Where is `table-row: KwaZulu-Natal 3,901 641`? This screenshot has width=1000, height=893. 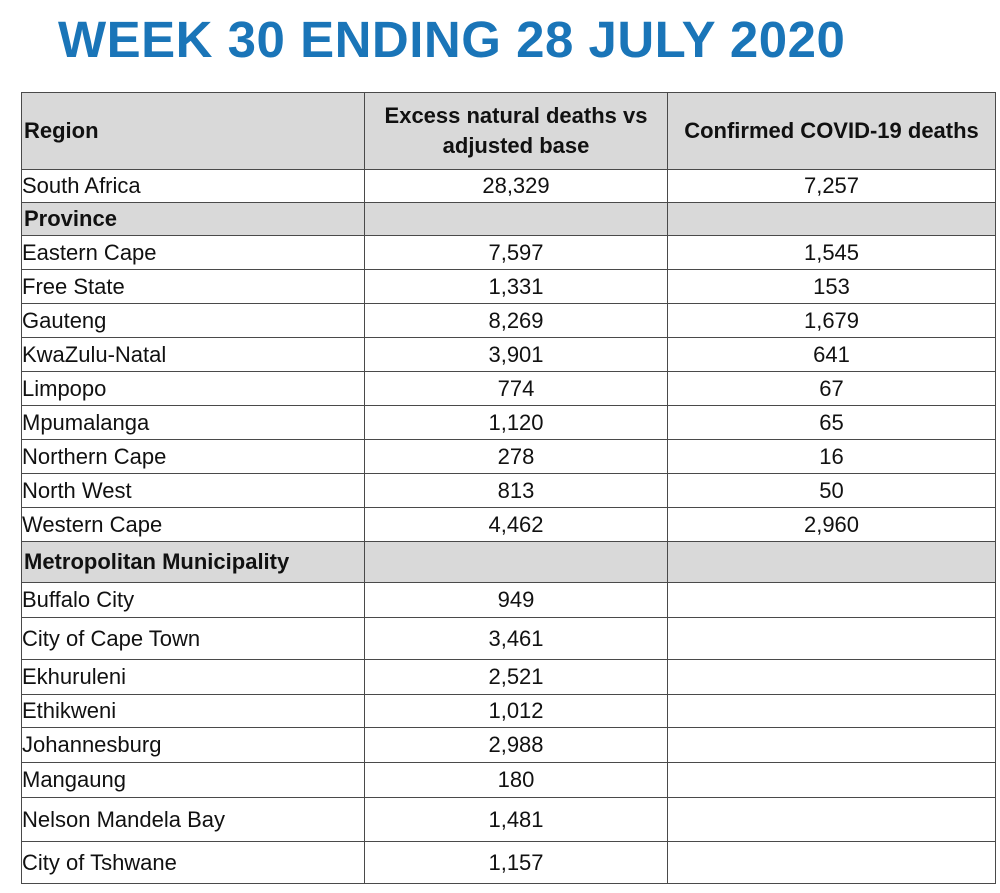
table-row: KwaZulu-Natal 3,901 641 is located at coordinates (508, 354).